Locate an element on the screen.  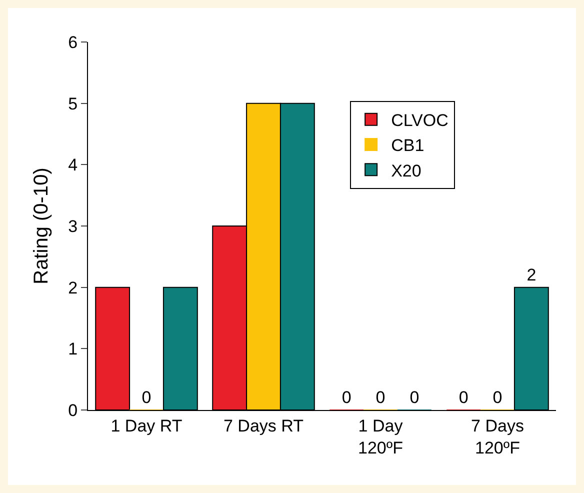
legend-label: CLVOC is located at coordinates (419, 120).